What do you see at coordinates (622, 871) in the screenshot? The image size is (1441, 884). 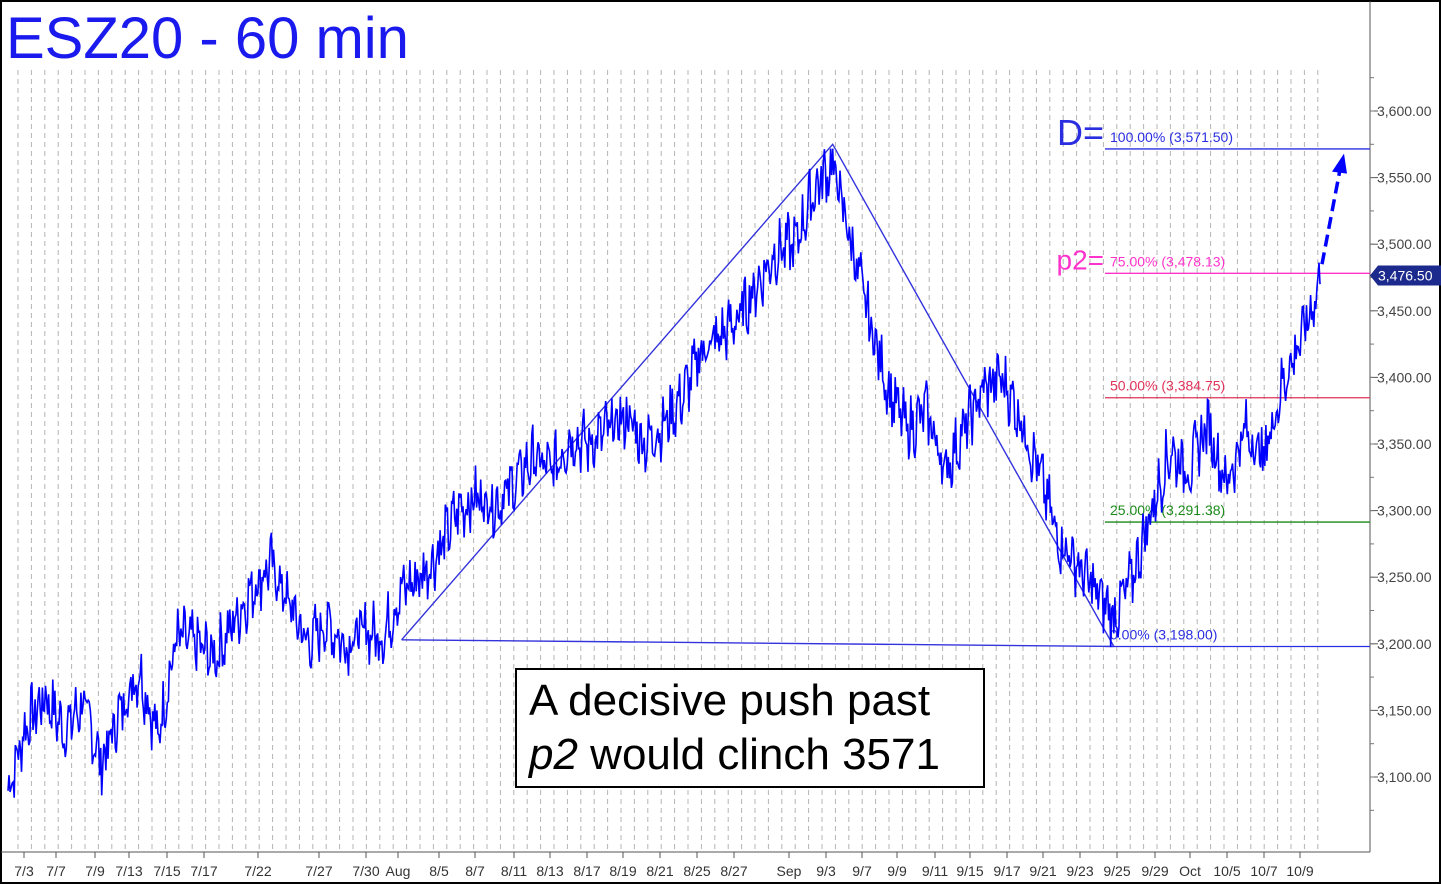 I see `x-tick-label: 8/19` at bounding box center [622, 871].